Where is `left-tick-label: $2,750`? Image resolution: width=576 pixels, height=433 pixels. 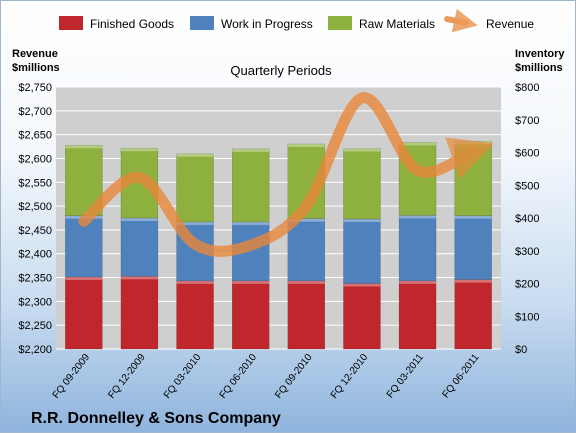
left-tick-label: $2,750 is located at coordinates (35, 88).